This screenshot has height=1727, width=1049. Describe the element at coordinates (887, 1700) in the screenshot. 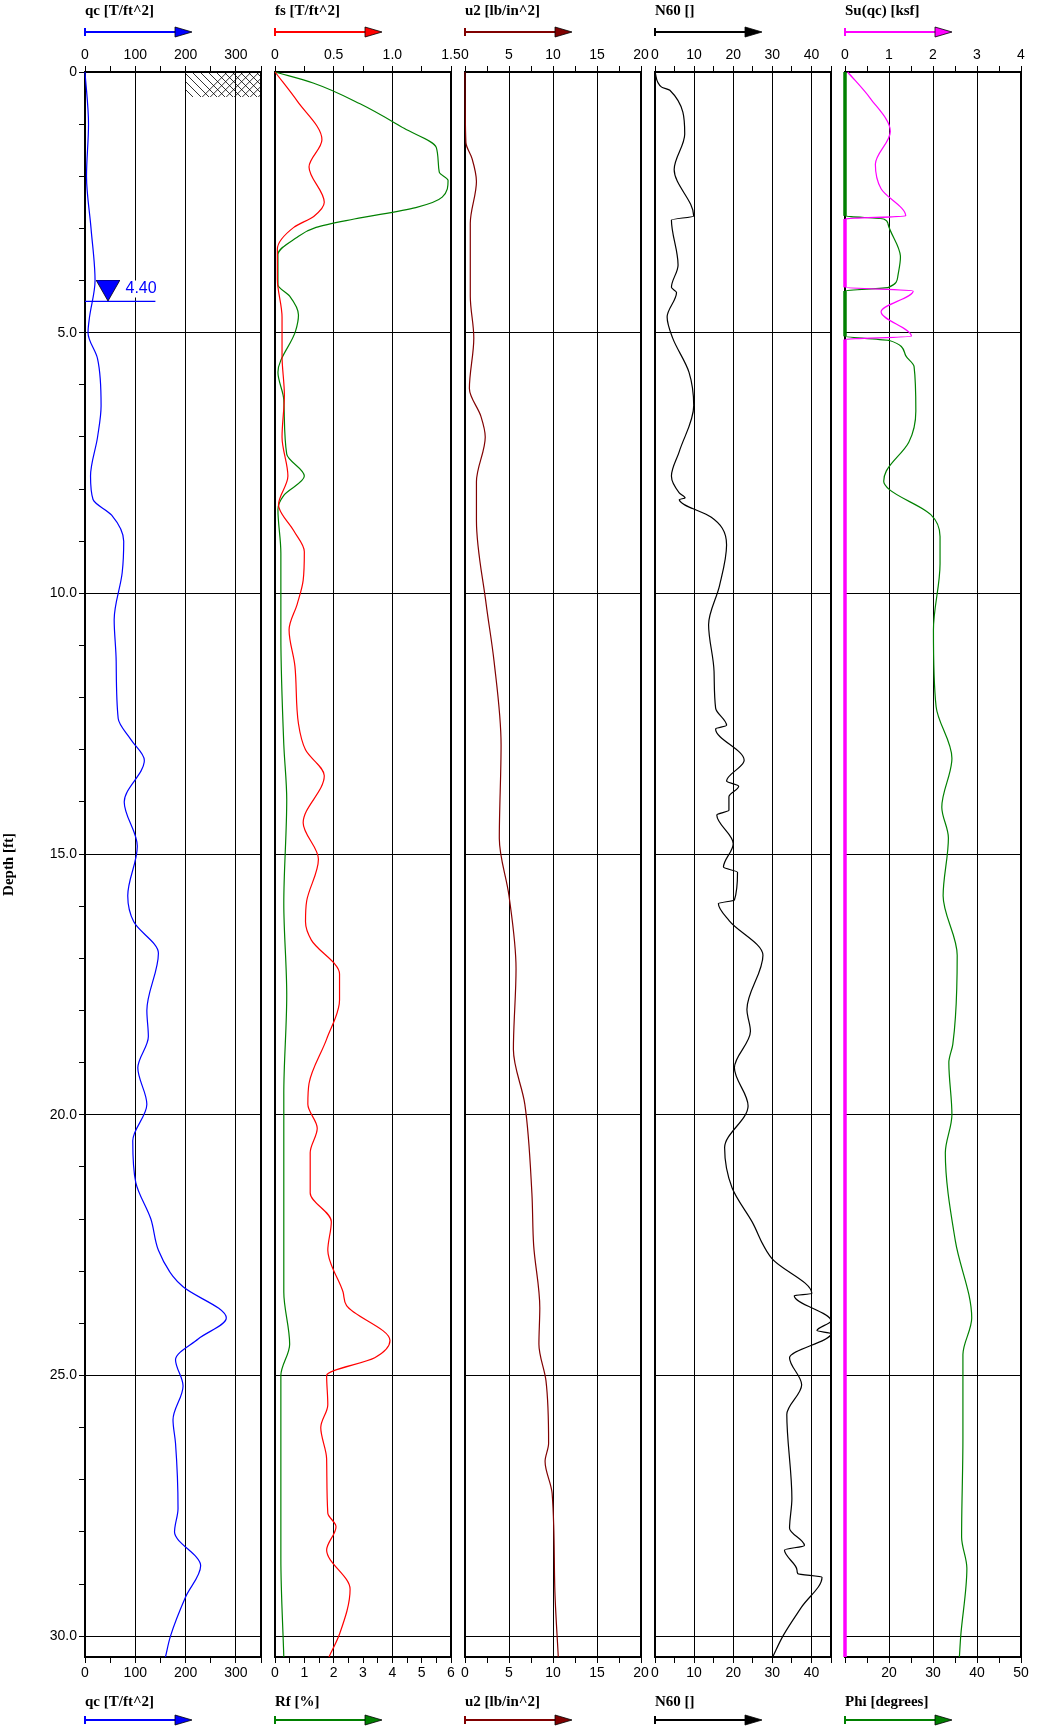

I see `x-axis-title: Phi [degrees]` at that location.